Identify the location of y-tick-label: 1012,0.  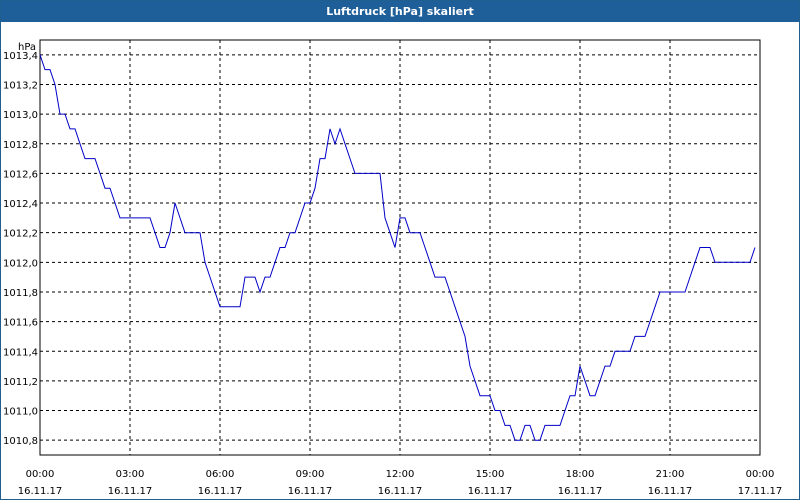
(20, 263).